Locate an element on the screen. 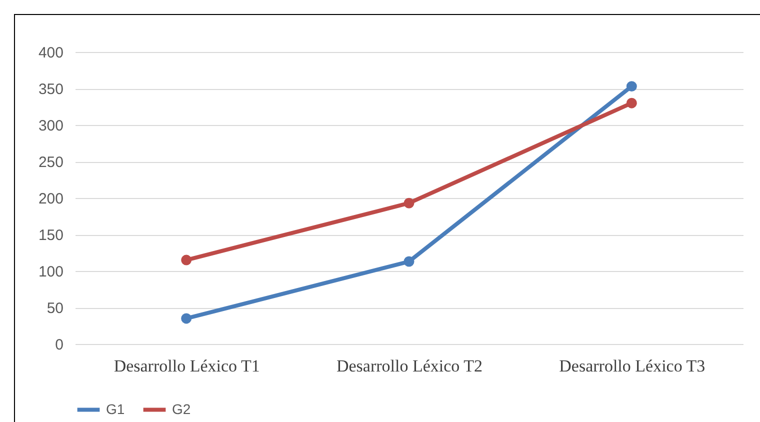 The width and height of the screenshot is (760, 422). y-tick-label: 200 is located at coordinates (51, 199).